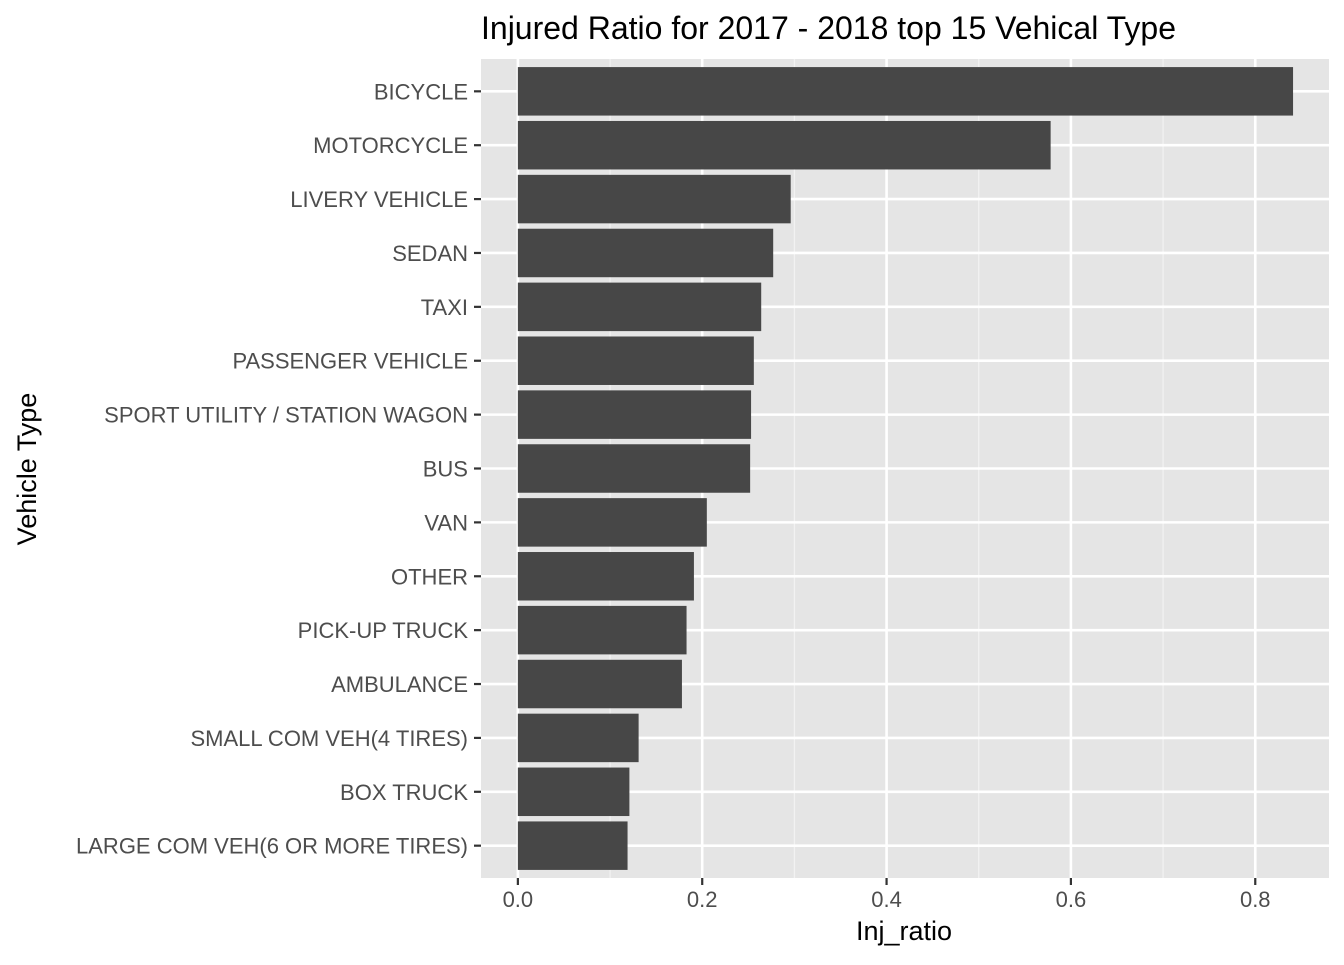 This screenshot has height=965, width=1344. I want to click on y-tick-label: VAN, so click(446, 522).